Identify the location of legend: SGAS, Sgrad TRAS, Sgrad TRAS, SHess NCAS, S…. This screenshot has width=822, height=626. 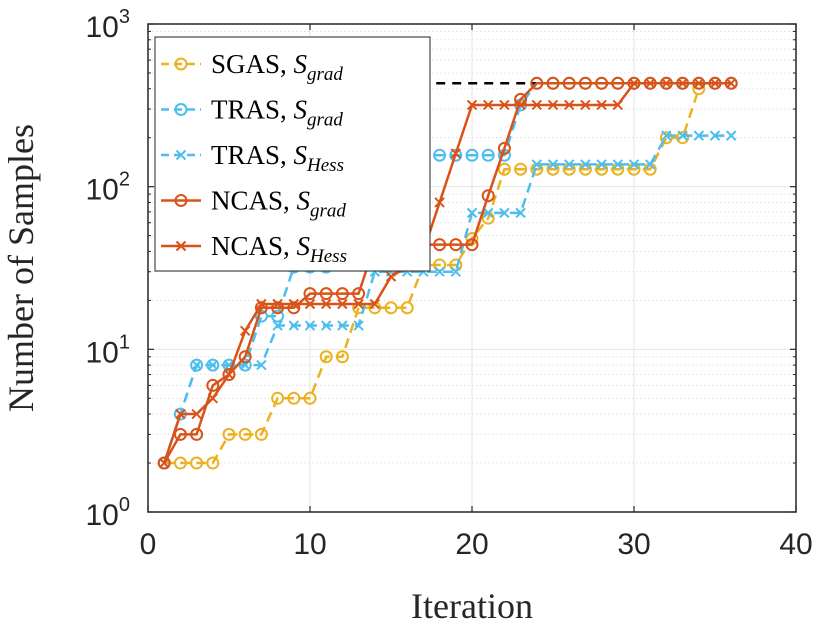
(292, 154).